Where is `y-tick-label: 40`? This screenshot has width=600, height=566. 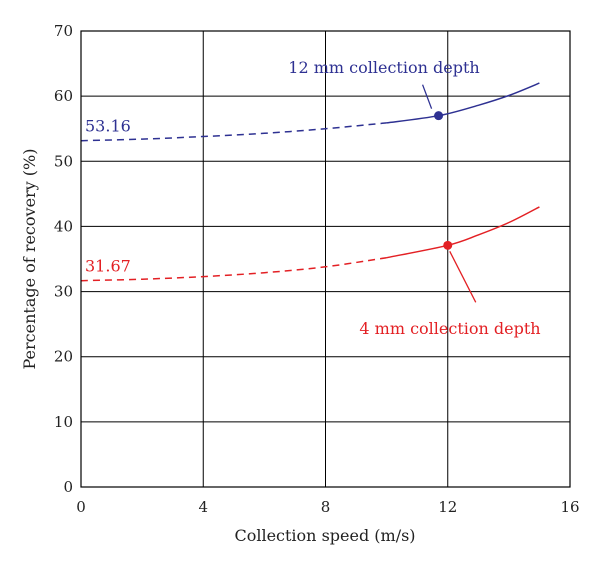
y-tick-label: 40 is located at coordinates (63, 226).